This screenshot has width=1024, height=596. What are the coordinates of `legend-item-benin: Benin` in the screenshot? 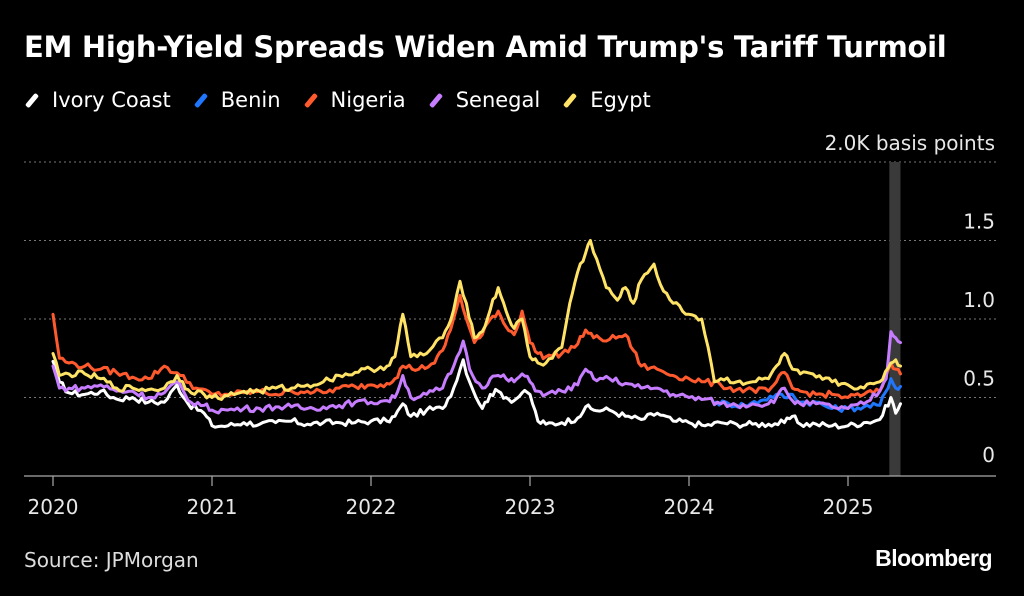 It's located at (237, 100).